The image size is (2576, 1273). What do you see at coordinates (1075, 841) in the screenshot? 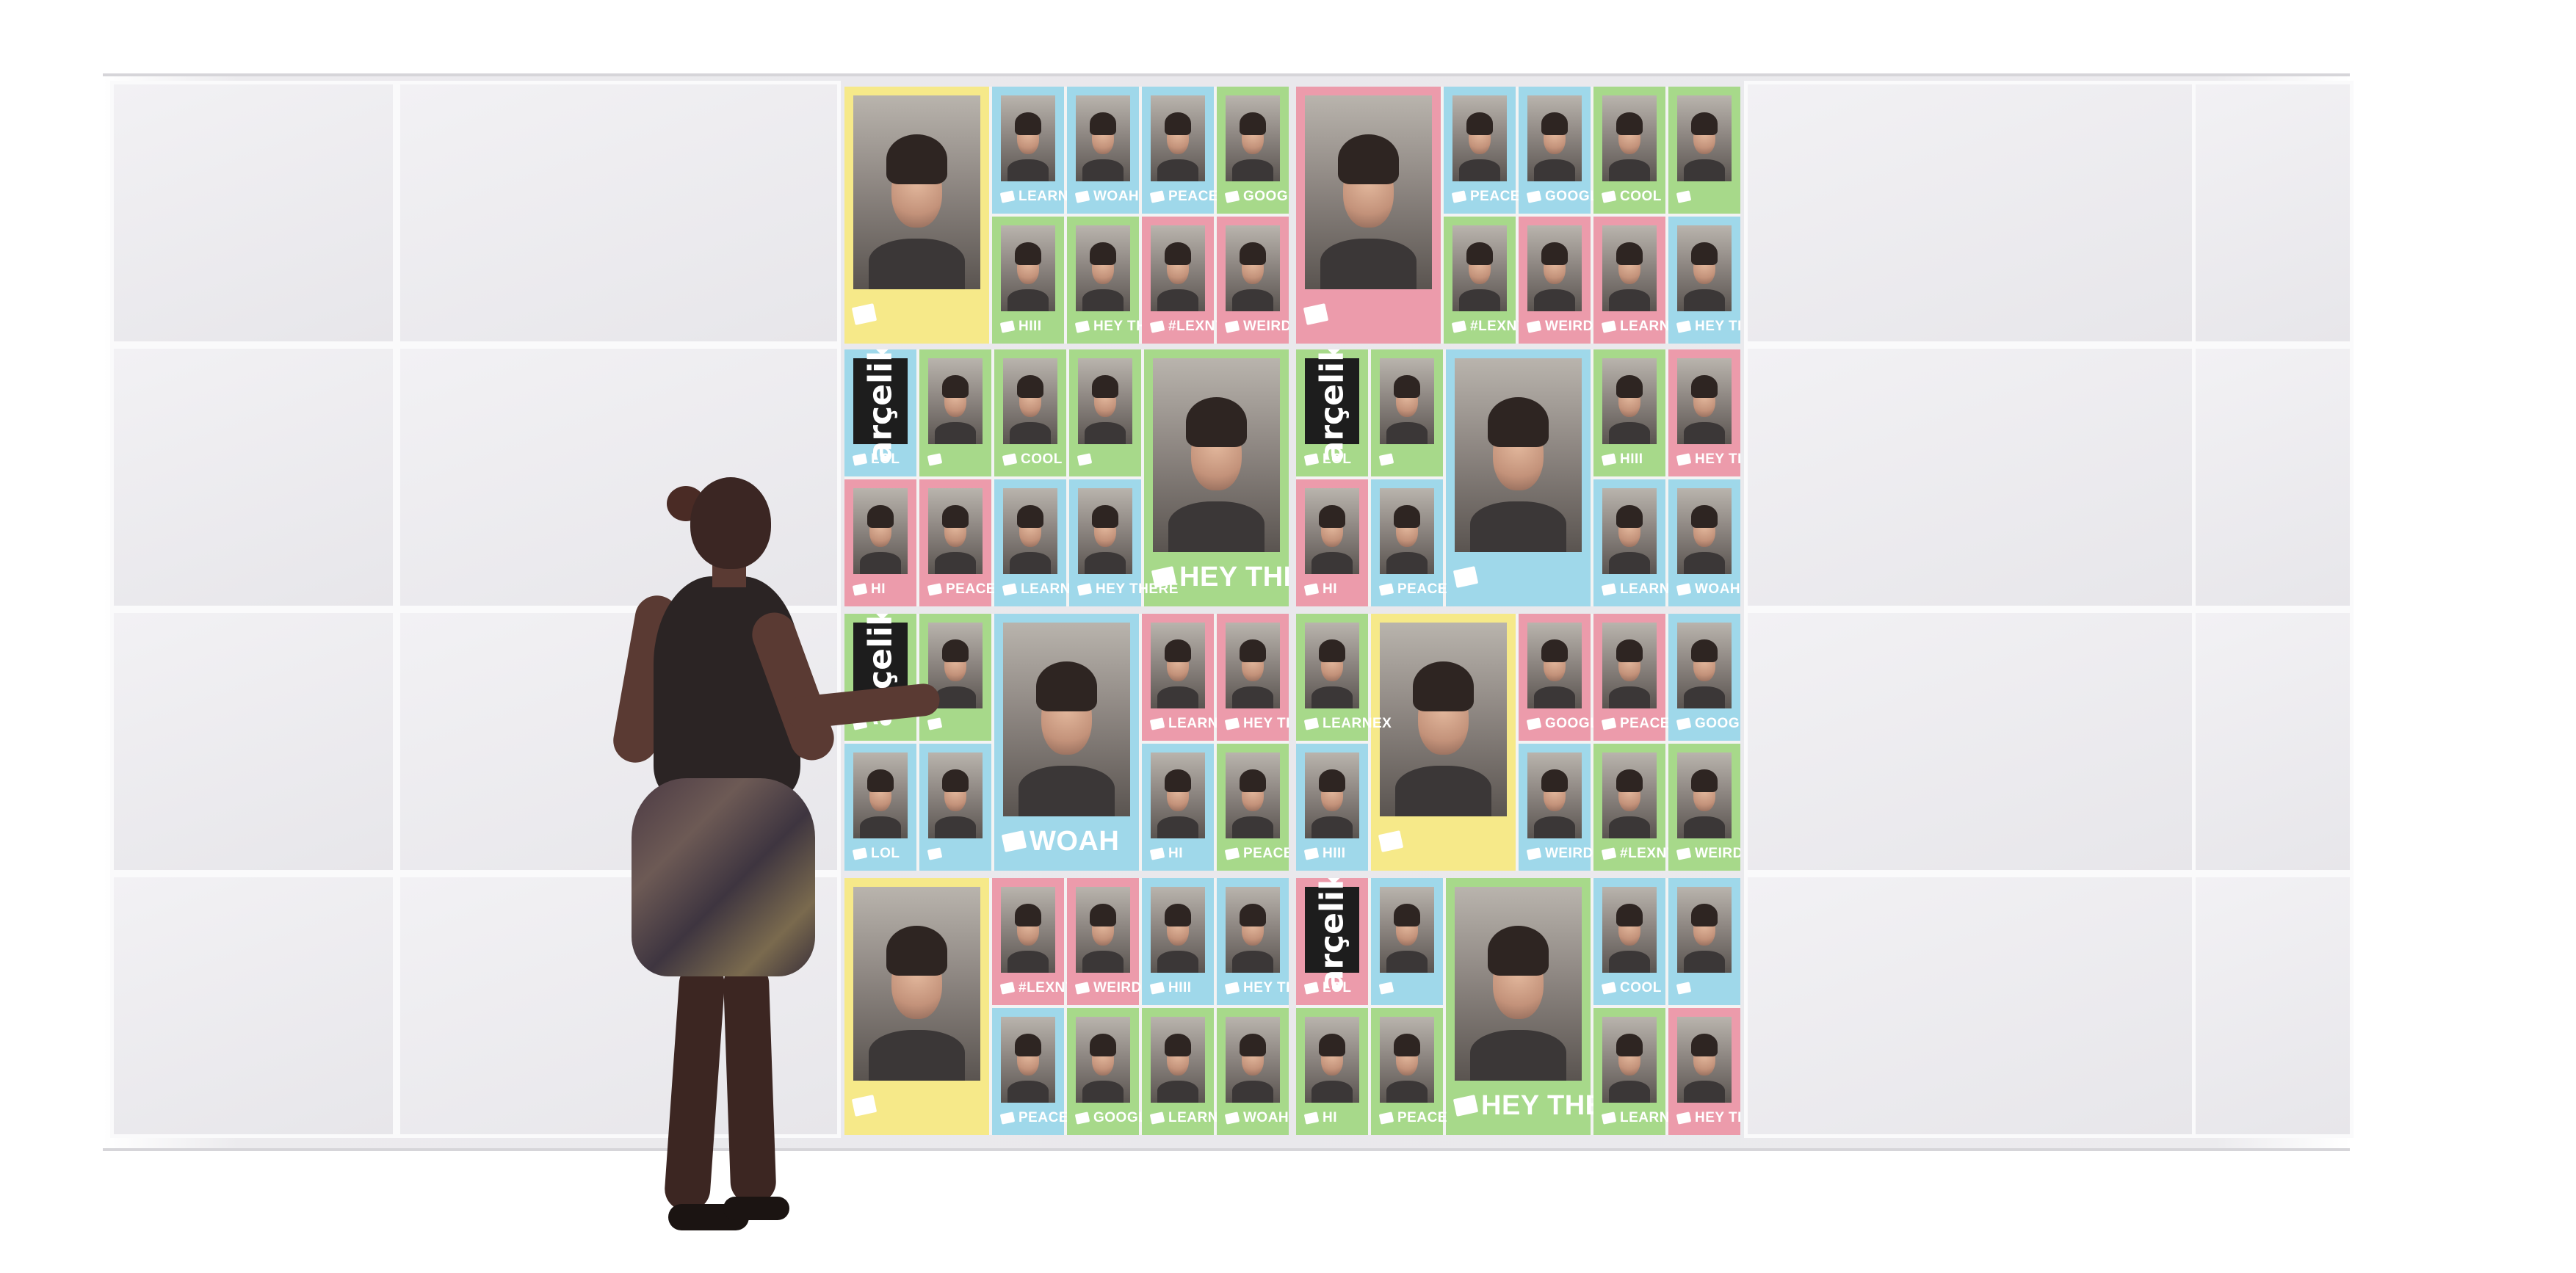
I see `caption-text: WOAH` at bounding box center [1075, 841].